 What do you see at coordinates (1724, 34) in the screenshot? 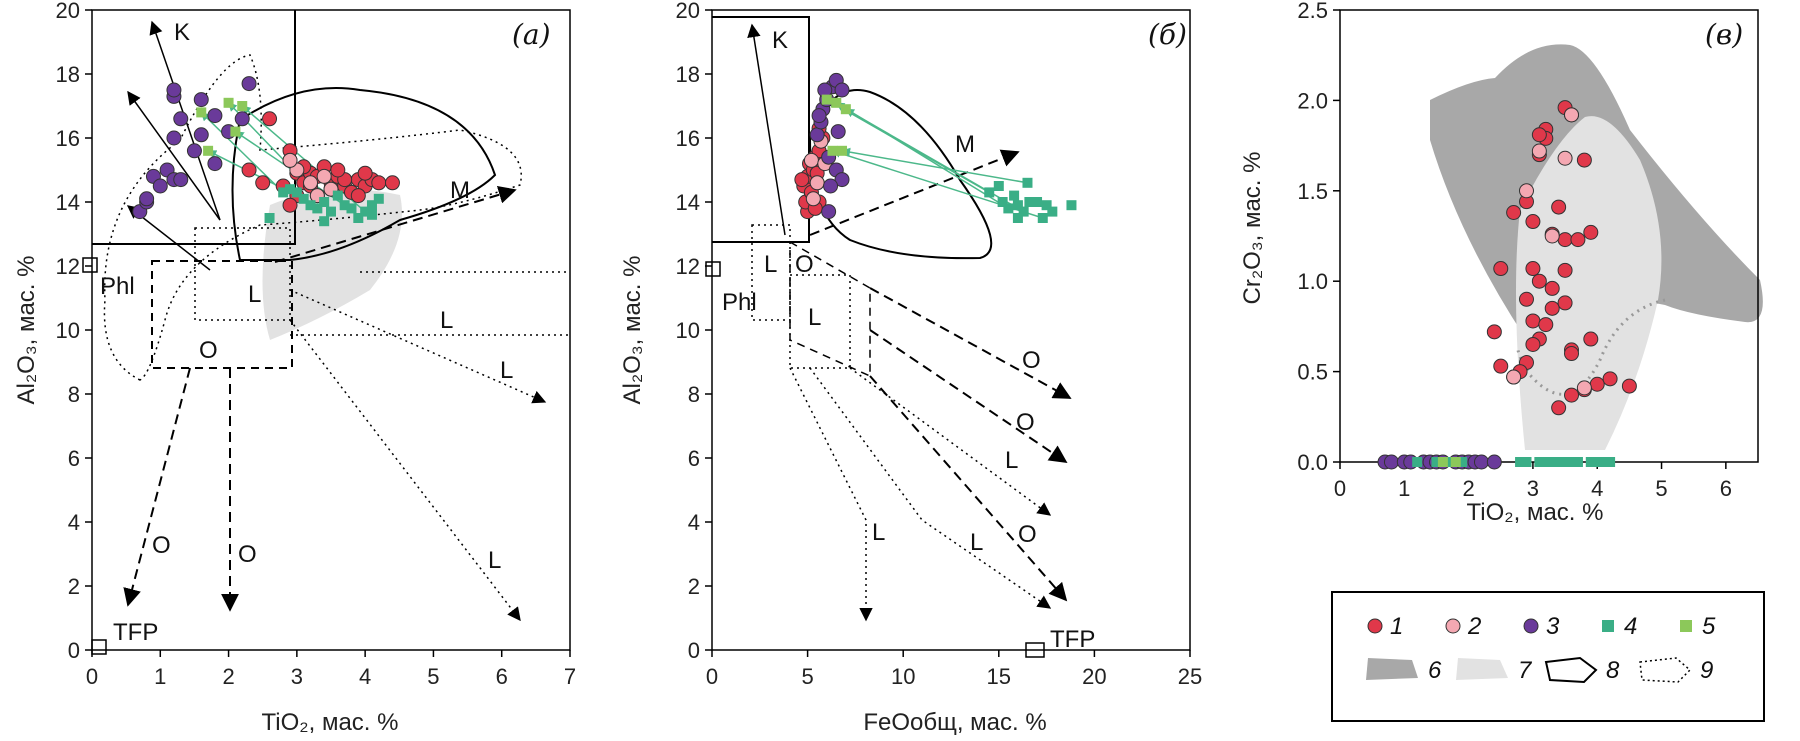
I see `panel-c-tag: (в)` at bounding box center [1724, 34].